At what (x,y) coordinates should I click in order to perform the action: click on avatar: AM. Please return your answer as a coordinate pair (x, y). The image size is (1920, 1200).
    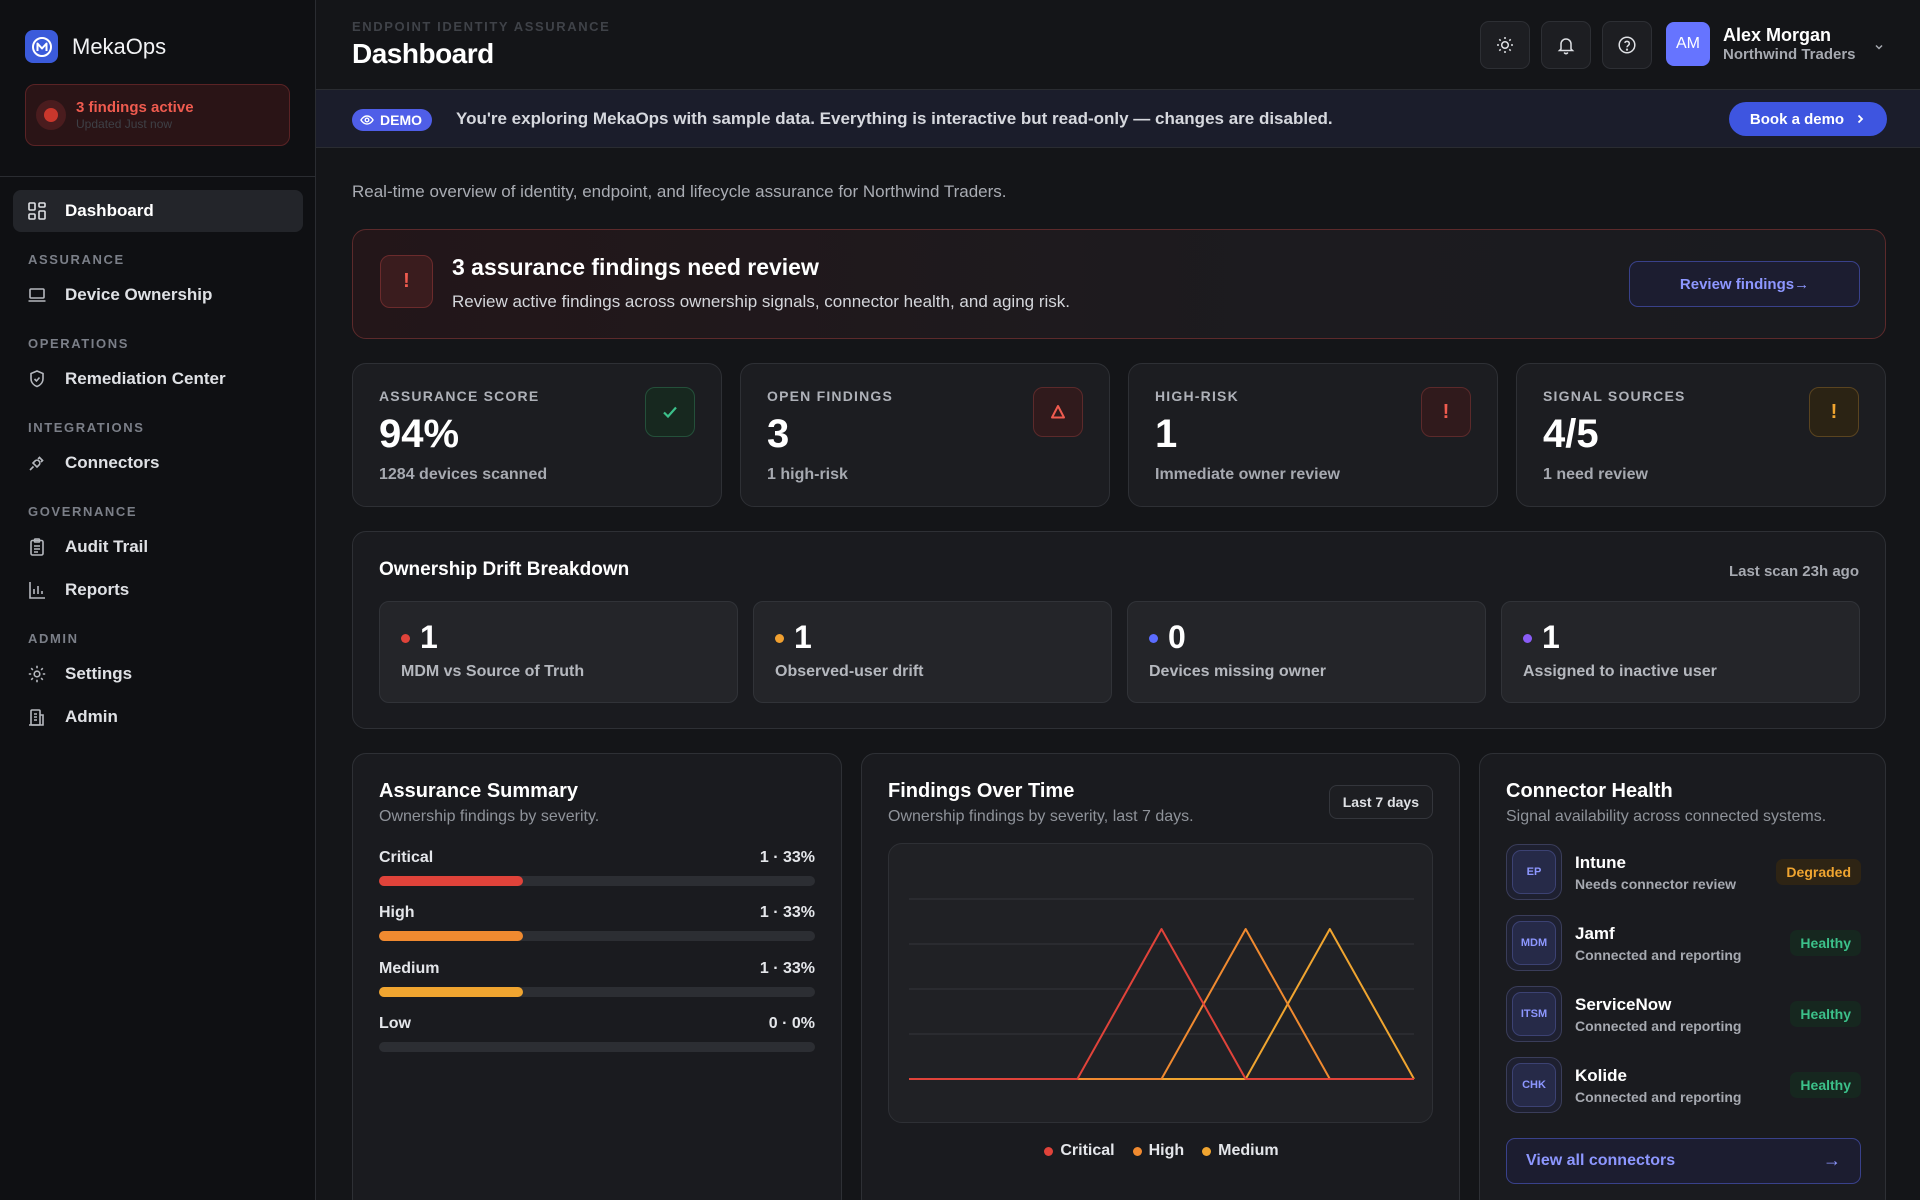
    Looking at the image, I should click on (1688, 44).